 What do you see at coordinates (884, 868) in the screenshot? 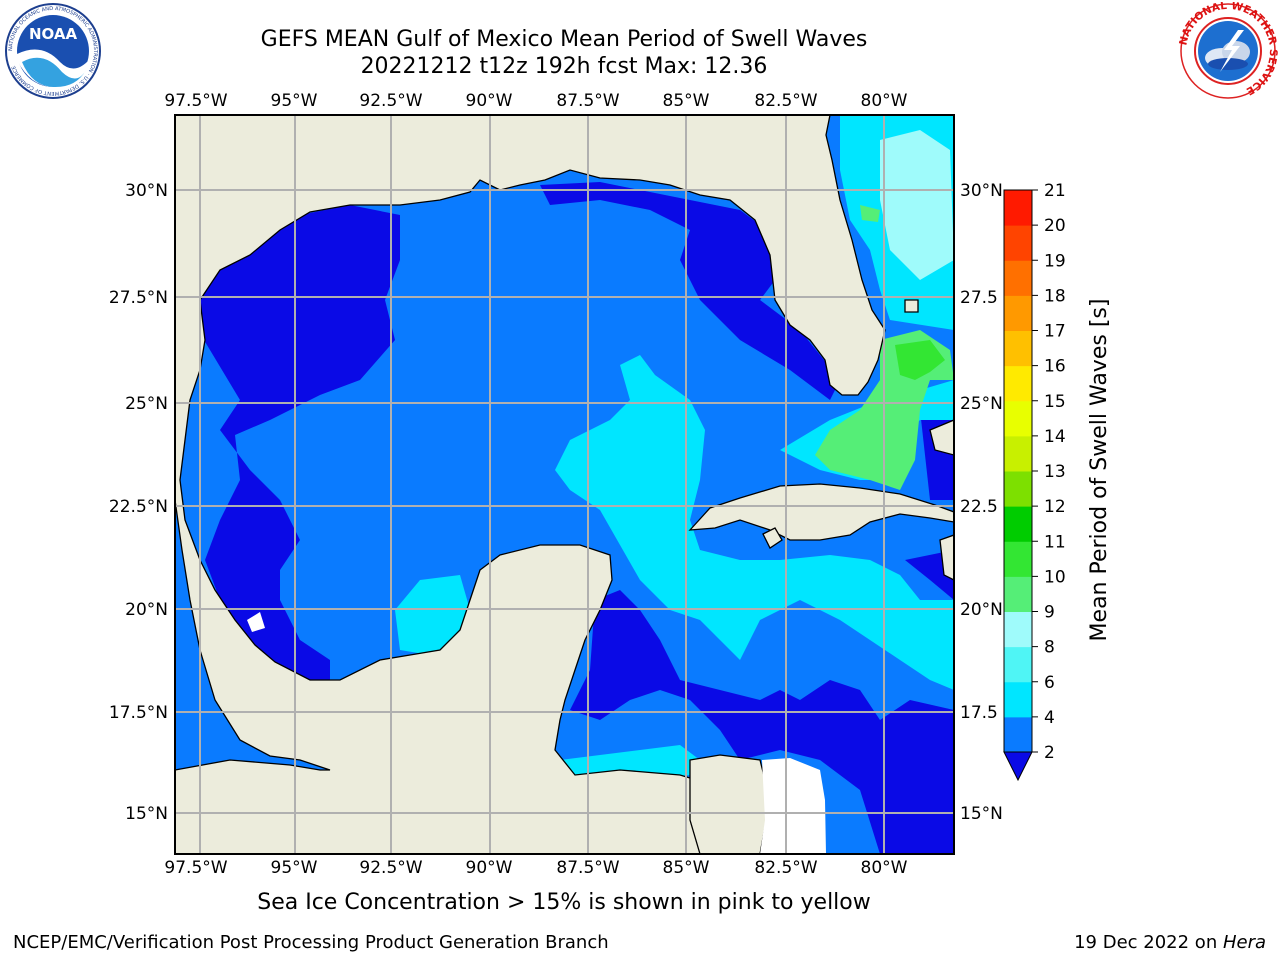
I see `lon-label-bottom: 80°W` at bounding box center [884, 868].